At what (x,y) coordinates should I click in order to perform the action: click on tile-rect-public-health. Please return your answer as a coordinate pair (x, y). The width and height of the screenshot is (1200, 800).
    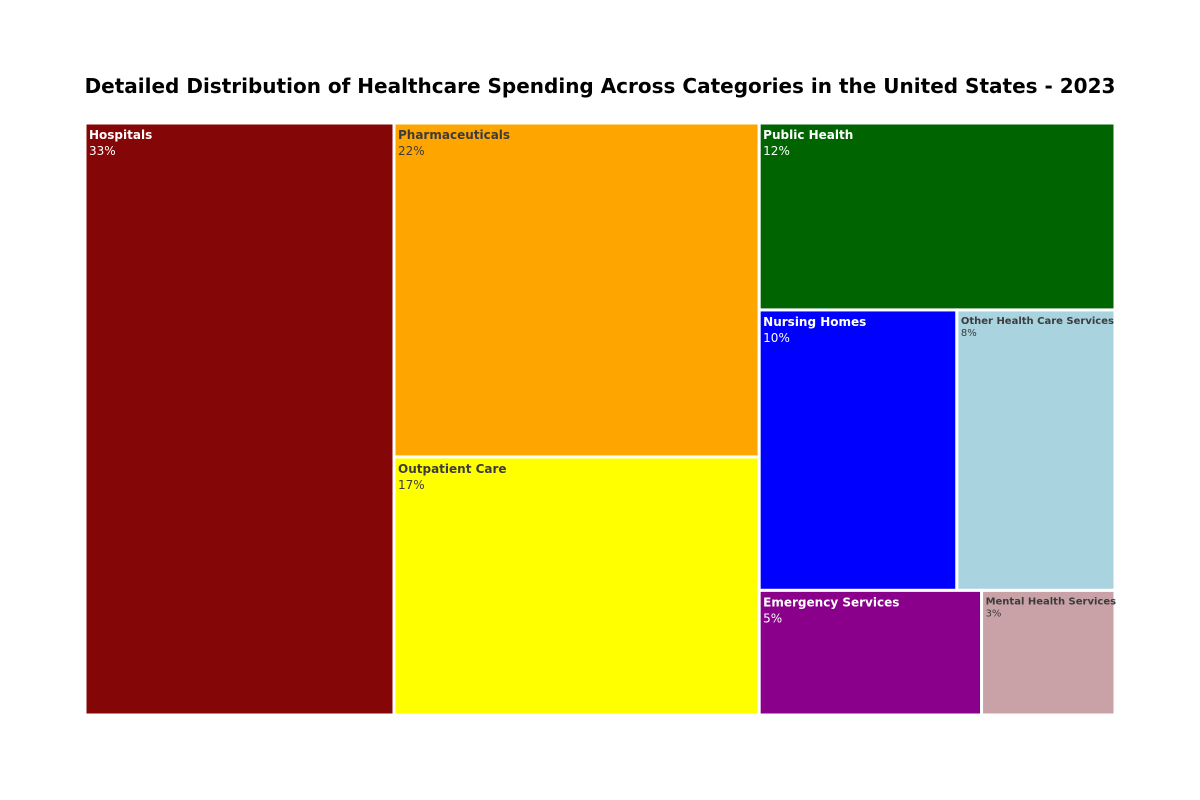
    Looking at the image, I should click on (937, 216).